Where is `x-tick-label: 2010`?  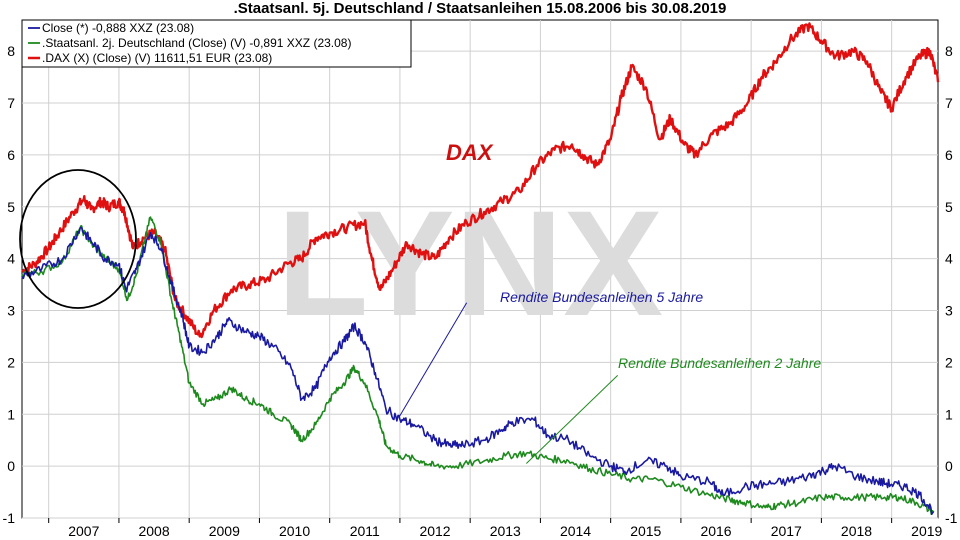 x-tick-label: 2010 is located at coordinates (294, 531).